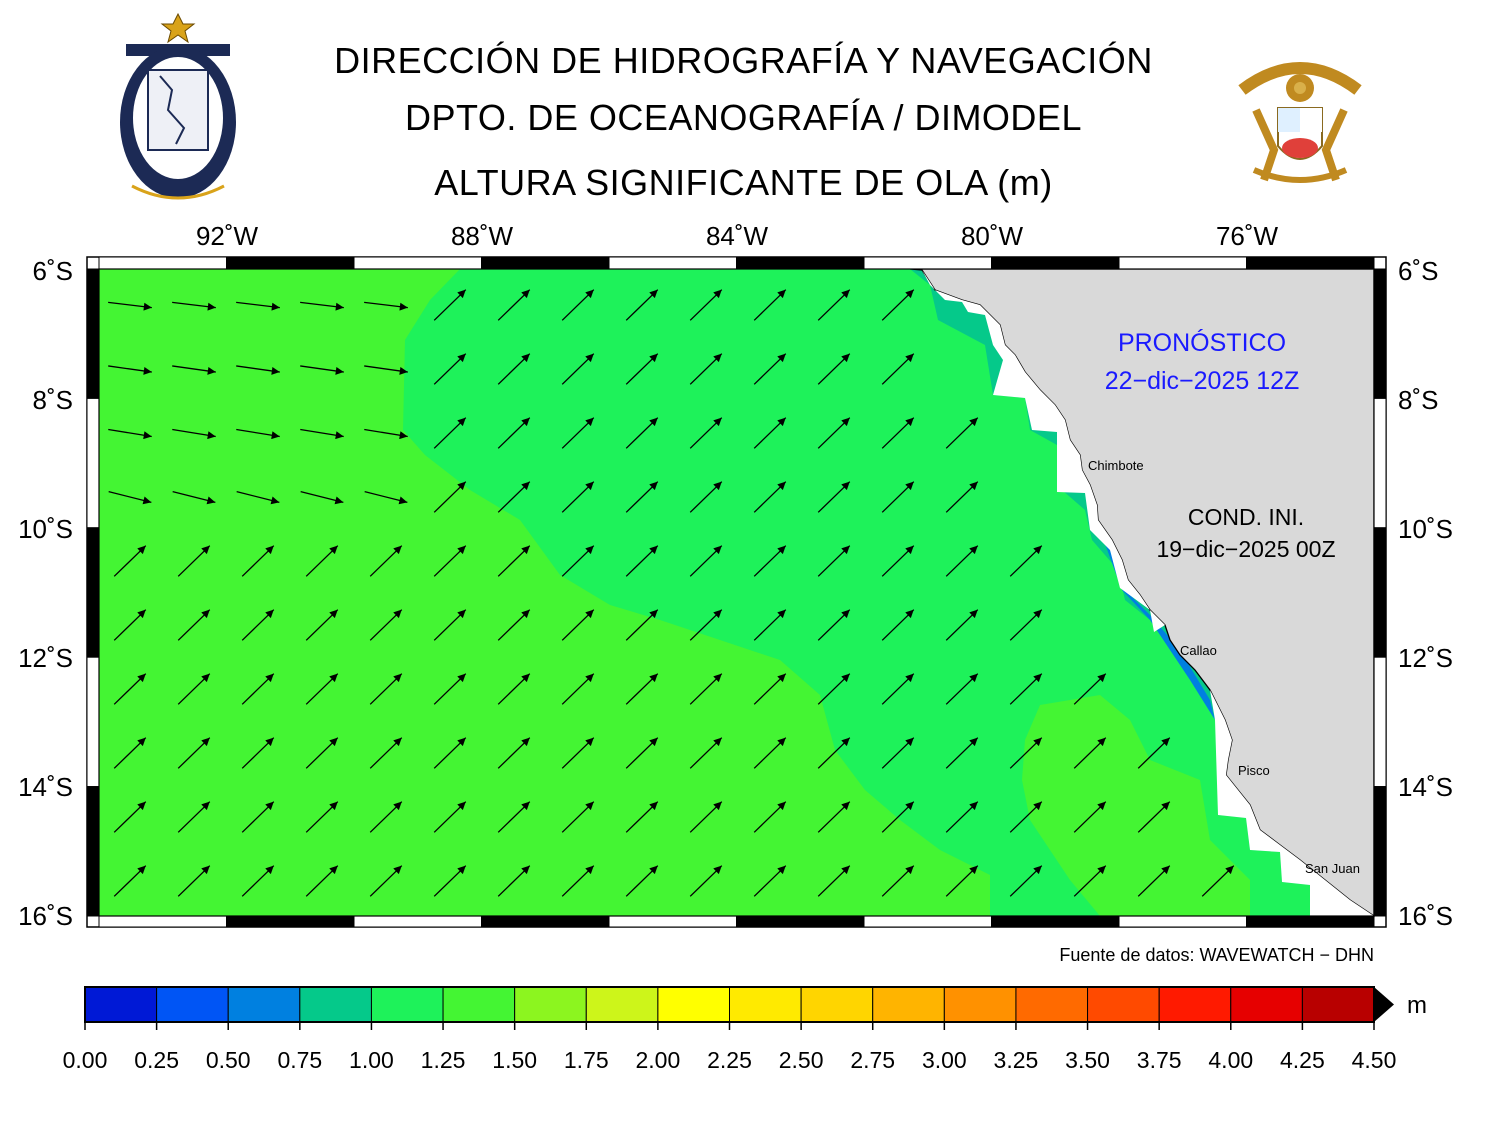 This screenshot has height=1125, width=1487. I want to click on colorbar-tick-label: 0.00, so click(85, 1060).